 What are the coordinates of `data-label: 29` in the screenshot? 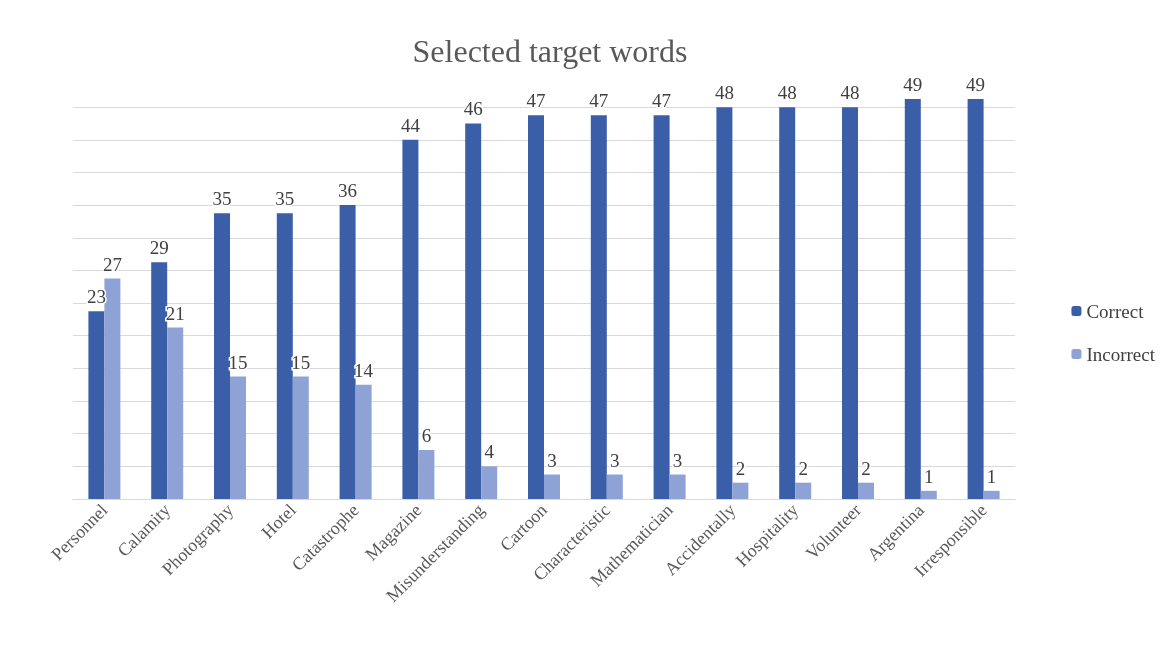 It's located at (159, 248).